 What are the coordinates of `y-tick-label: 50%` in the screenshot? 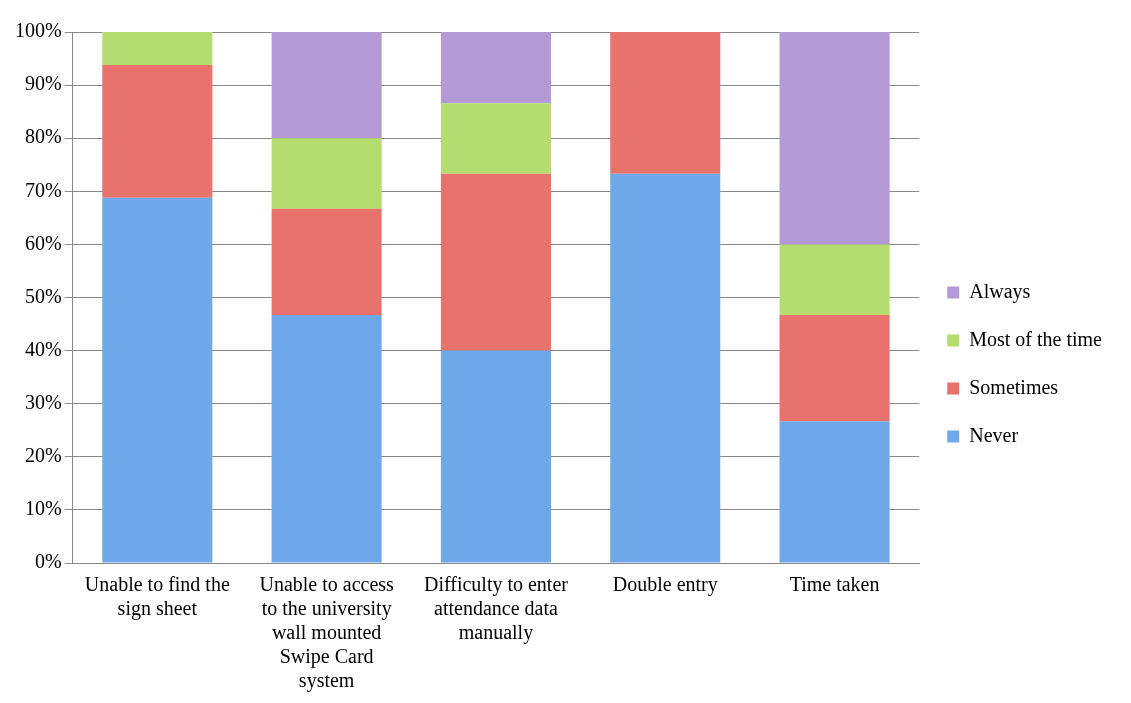 It's located at (43, 295).